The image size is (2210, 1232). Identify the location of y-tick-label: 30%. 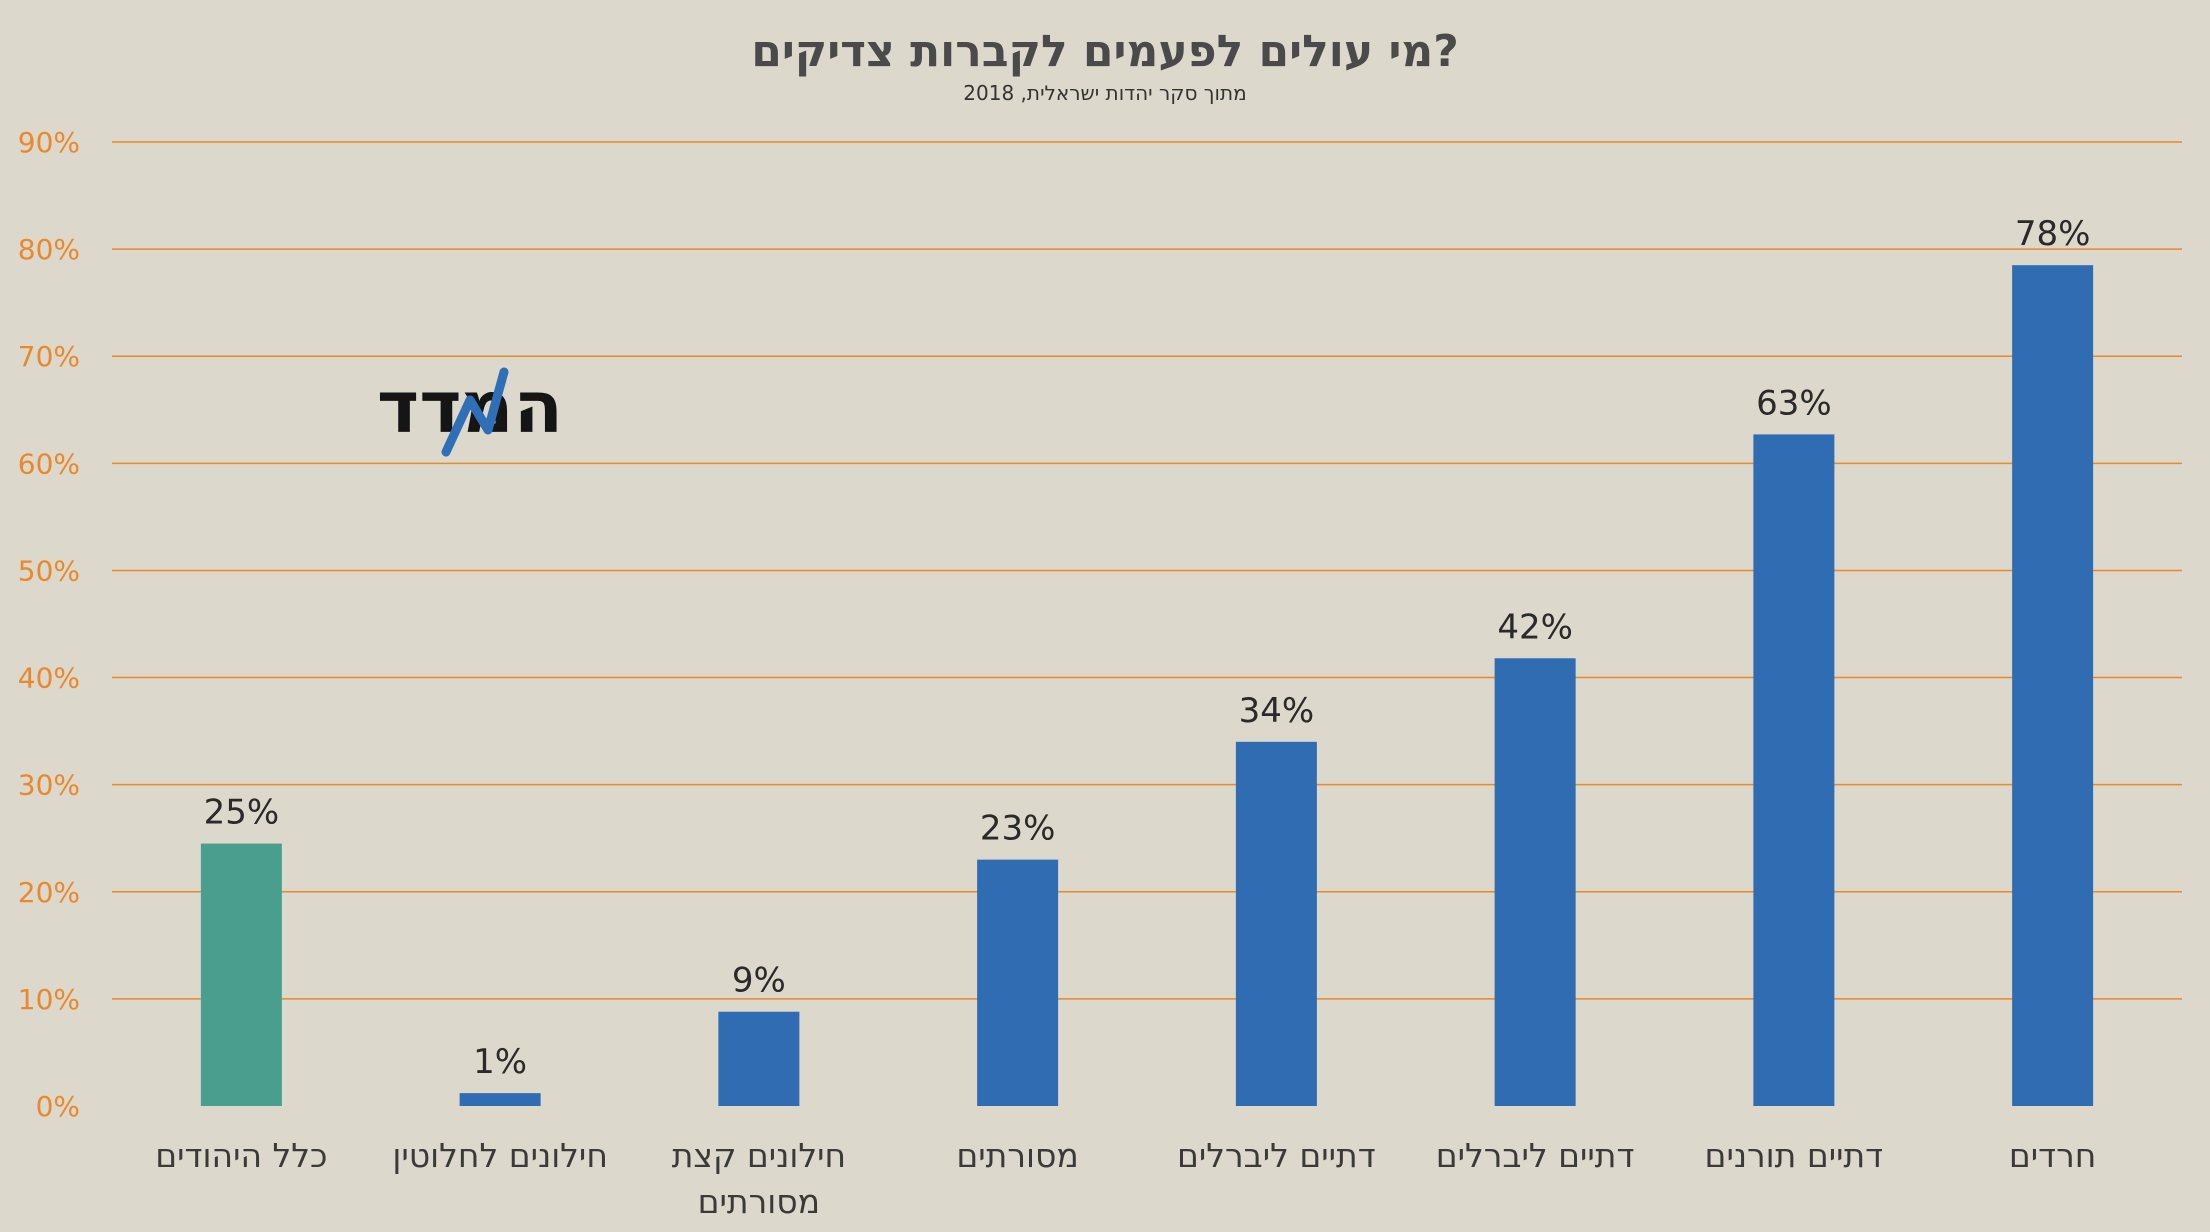
(49, 785).